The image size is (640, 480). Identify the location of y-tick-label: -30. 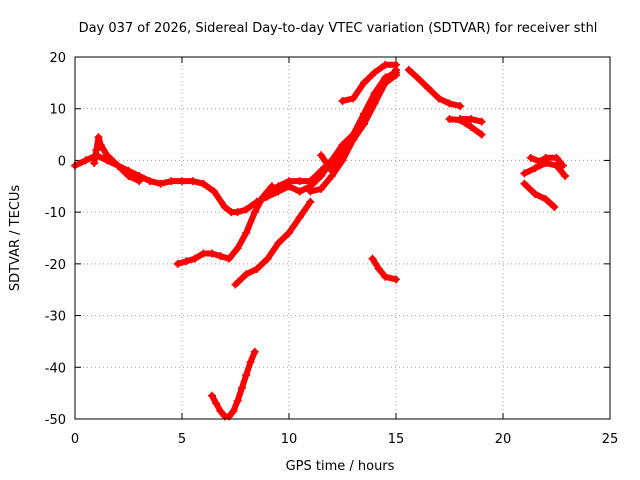
(55, 317).